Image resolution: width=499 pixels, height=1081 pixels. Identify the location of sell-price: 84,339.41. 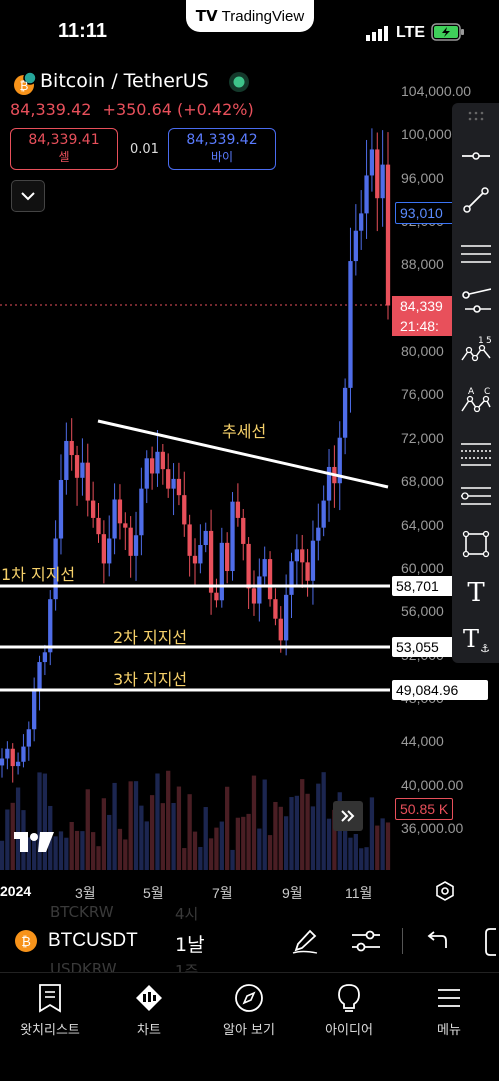
(64, 140).